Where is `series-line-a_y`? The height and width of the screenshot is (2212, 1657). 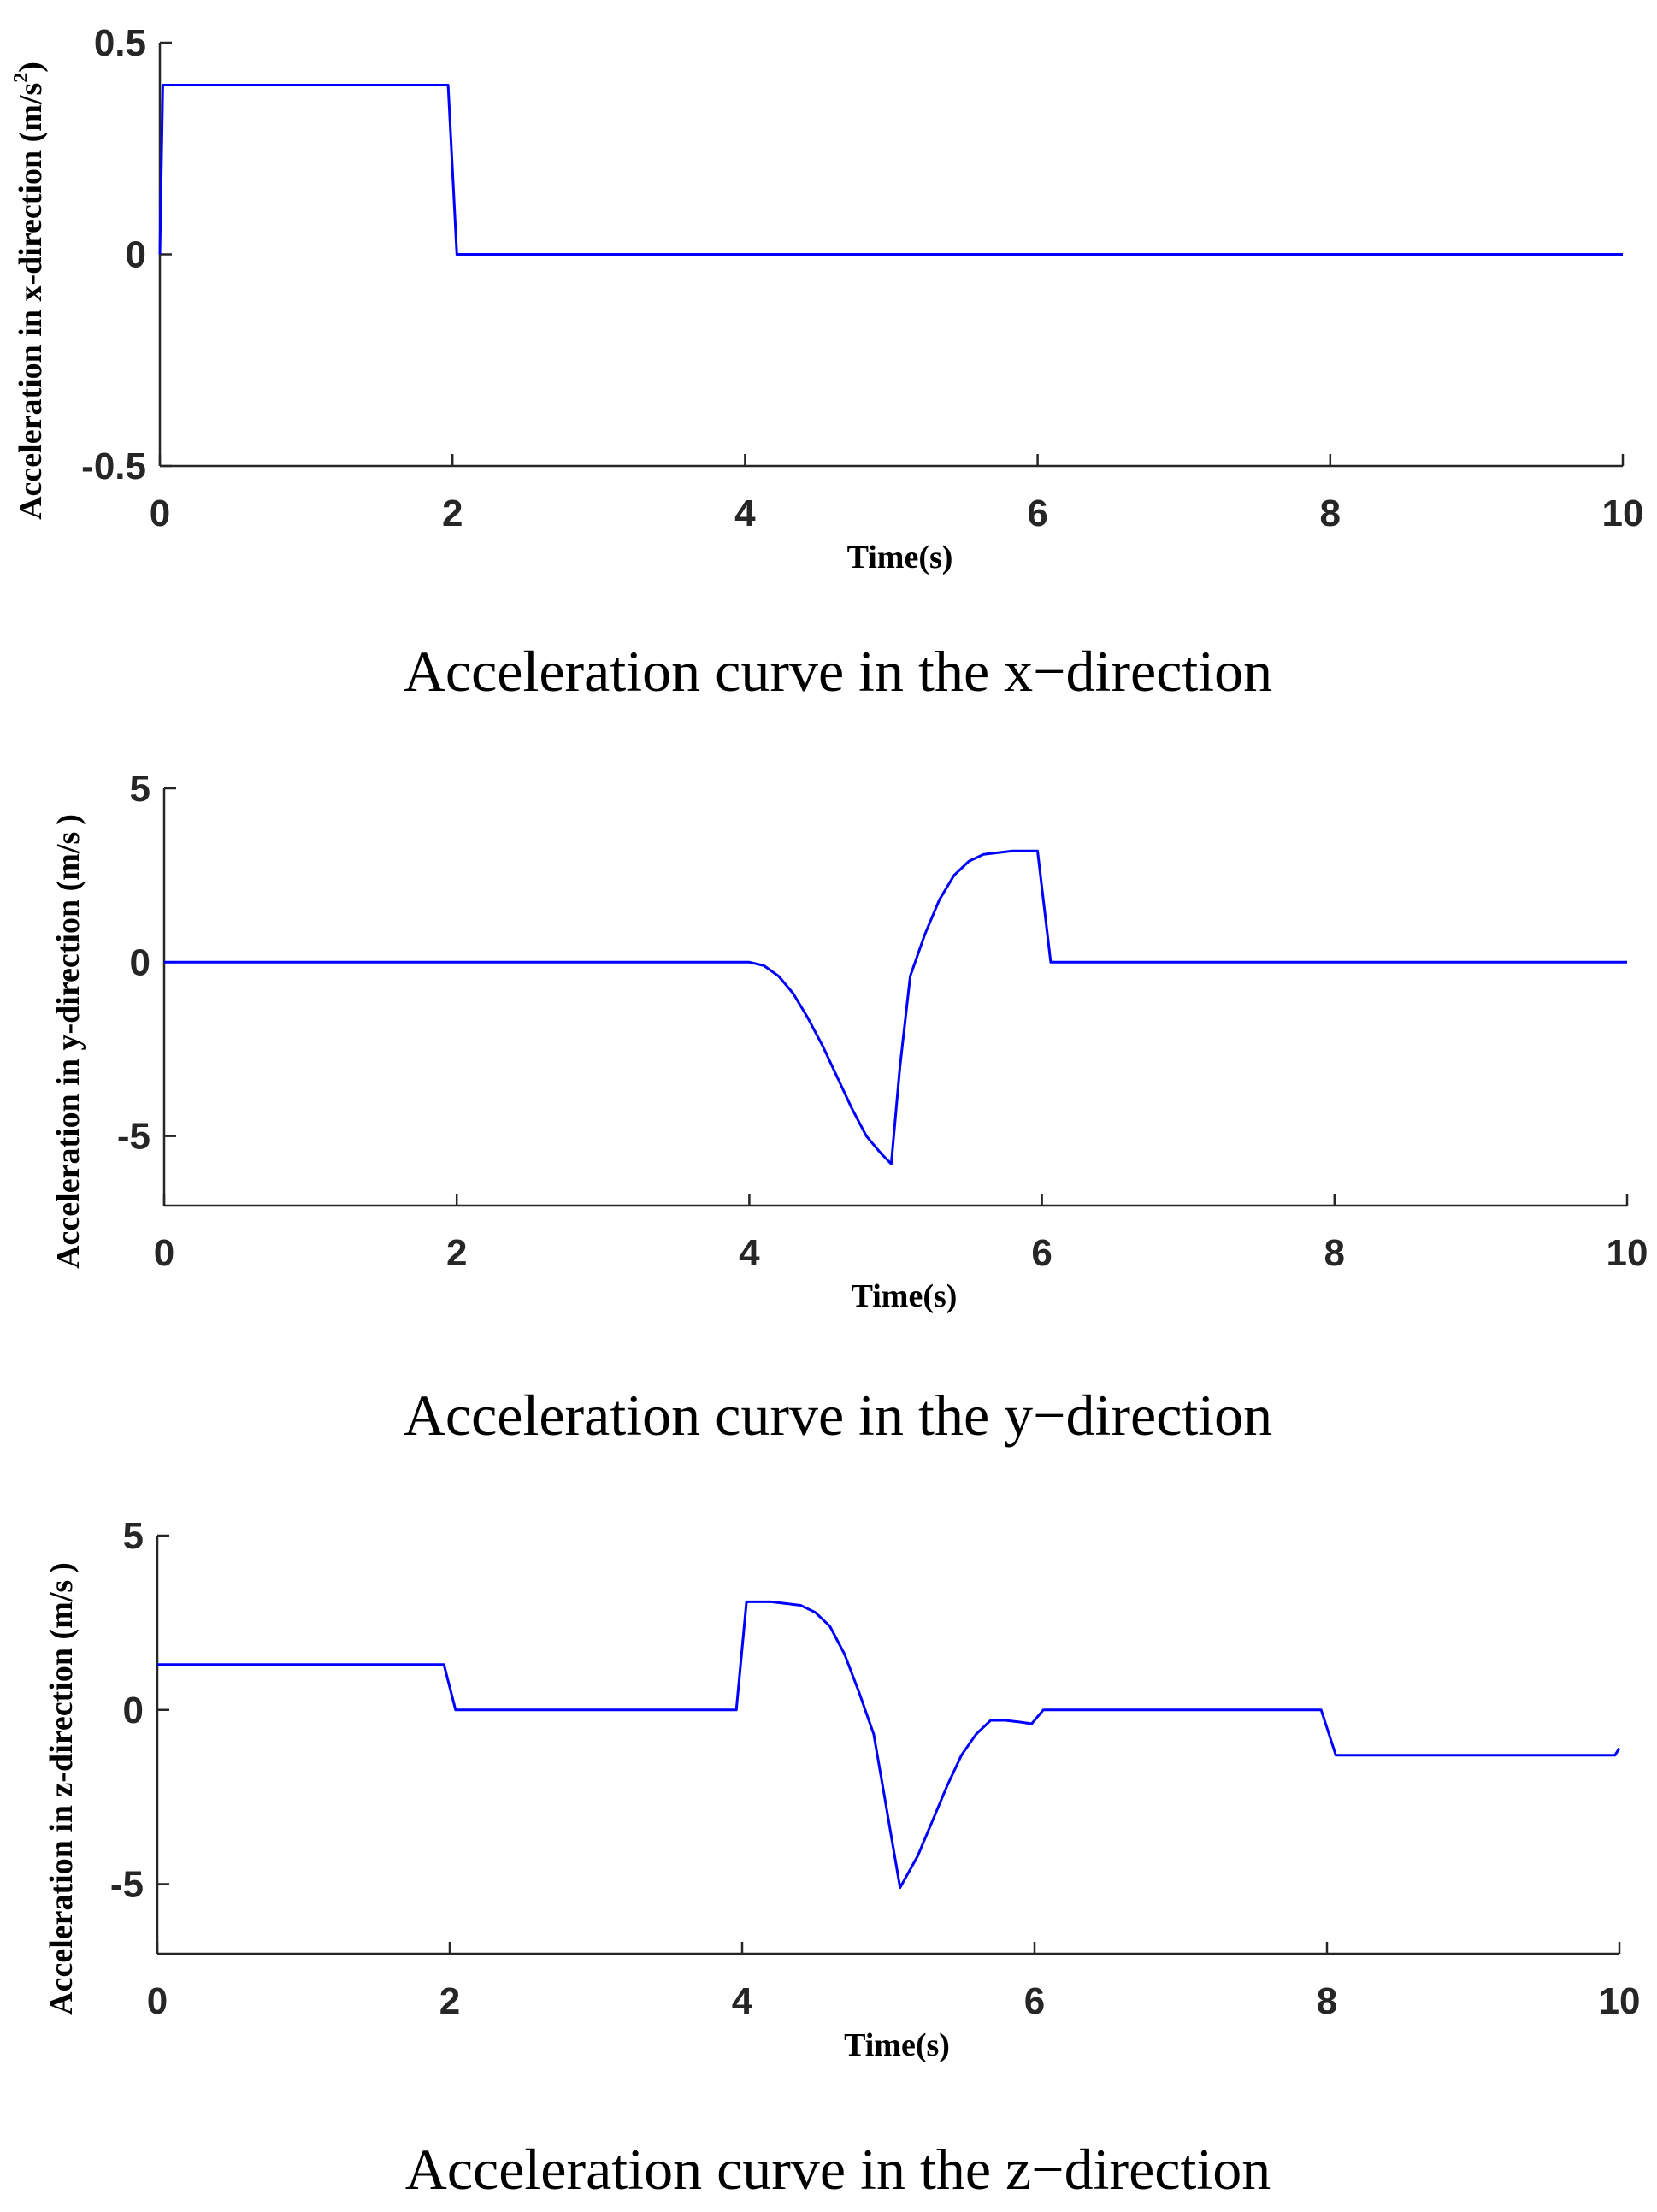 series-line-a_y is located at coordinates (895, 1007).